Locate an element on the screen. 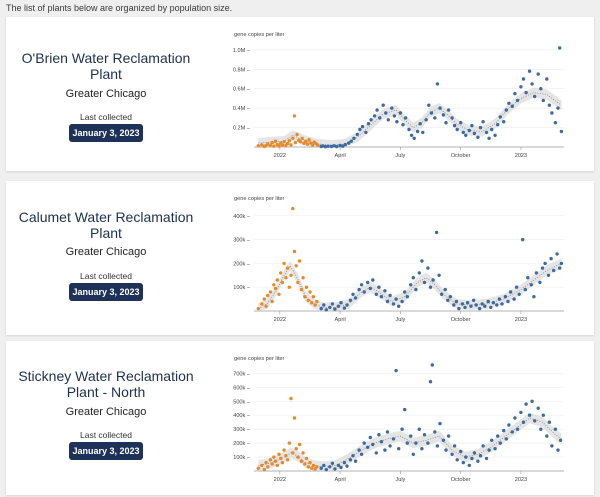 The image size is (600, 497). y-tick-label: 0.6M – is located at coordinates (242, 90).